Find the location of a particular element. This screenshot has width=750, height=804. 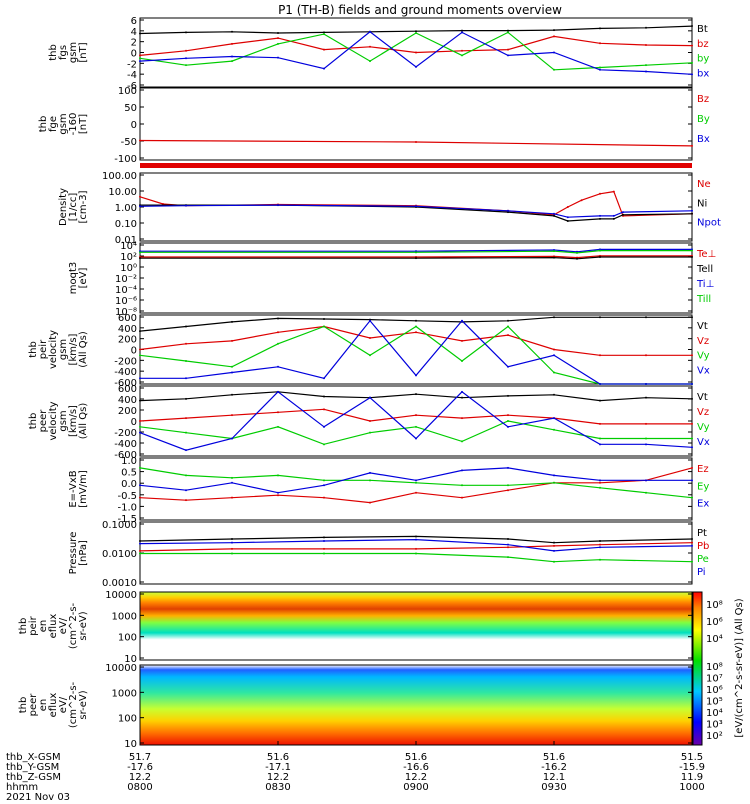

y-tick-label: -2 is located at coordinates (132, 64).